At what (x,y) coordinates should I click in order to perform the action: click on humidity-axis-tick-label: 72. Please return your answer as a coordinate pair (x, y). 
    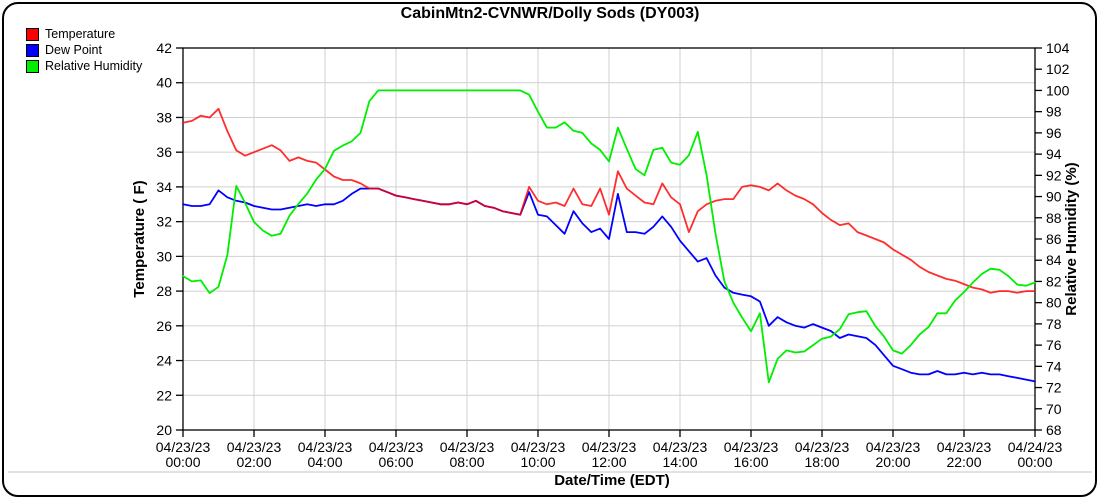
    Looking at the image, I should click on (1054, 388).